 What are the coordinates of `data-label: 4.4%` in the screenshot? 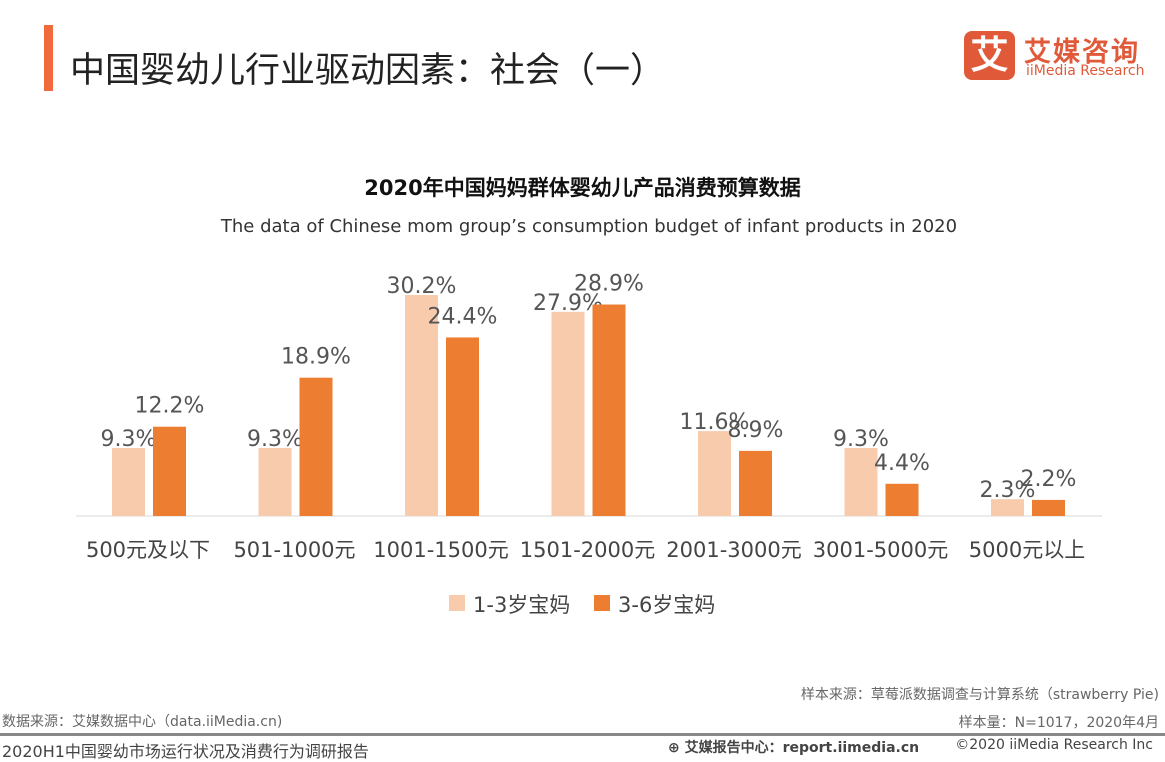 It's located at (902, 463).